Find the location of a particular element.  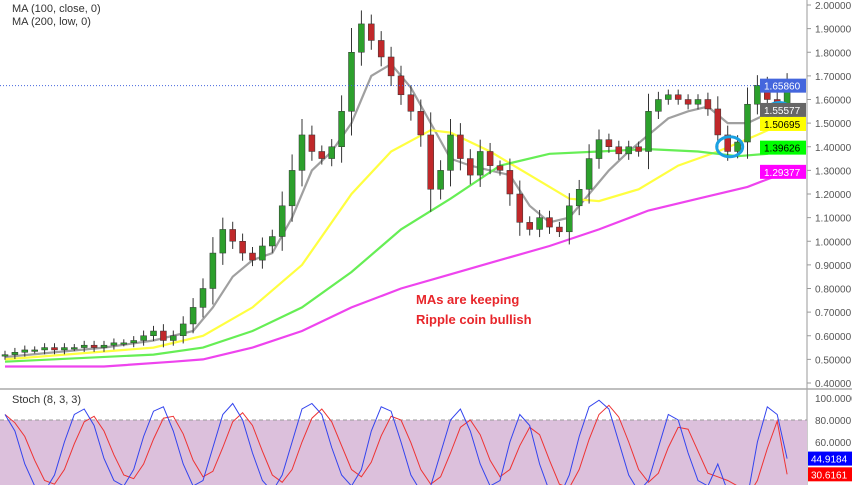

stoch-tick-label: 60.0000 is located at coordinates (833, 443).